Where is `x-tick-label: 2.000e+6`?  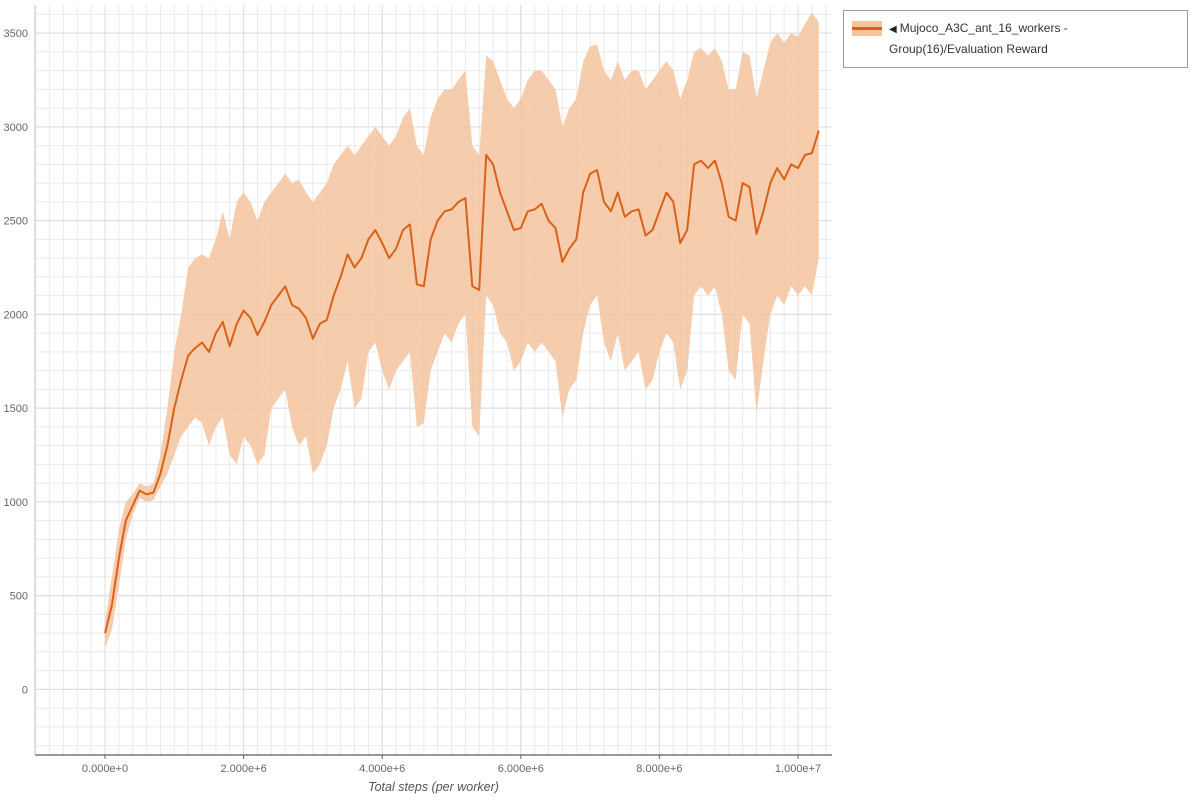 x-tick-label: 2.000e+6 is located at coordinates (244, 769).